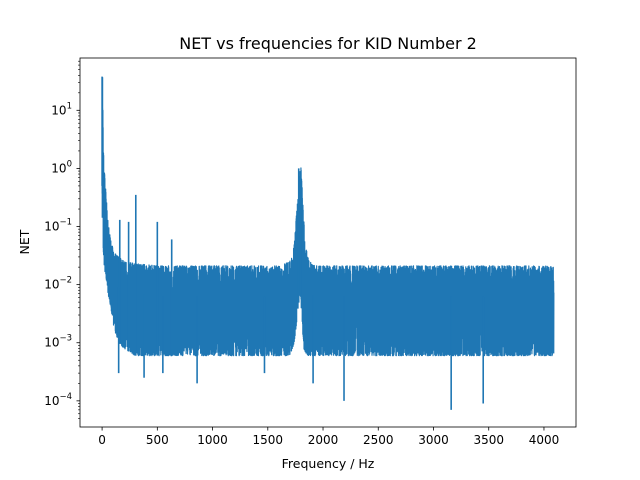 Image resolution: width=640 pixels, height=480 pixels. Describe the element at coordinates (328, 463) in the screenshot. I see `x-axis-label: Frequency / Hz` at that location.